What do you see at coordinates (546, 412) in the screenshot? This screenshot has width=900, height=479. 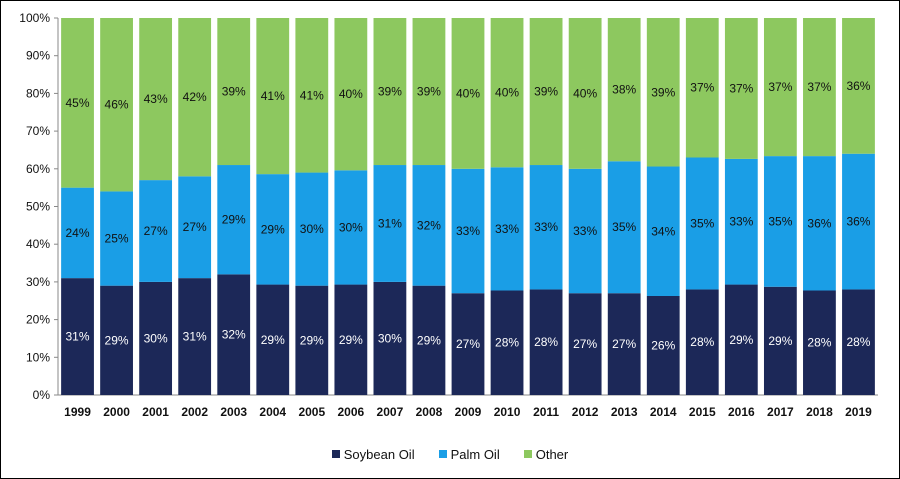 I see `x-tick-label: 2011` at bounding box center [546, 412].